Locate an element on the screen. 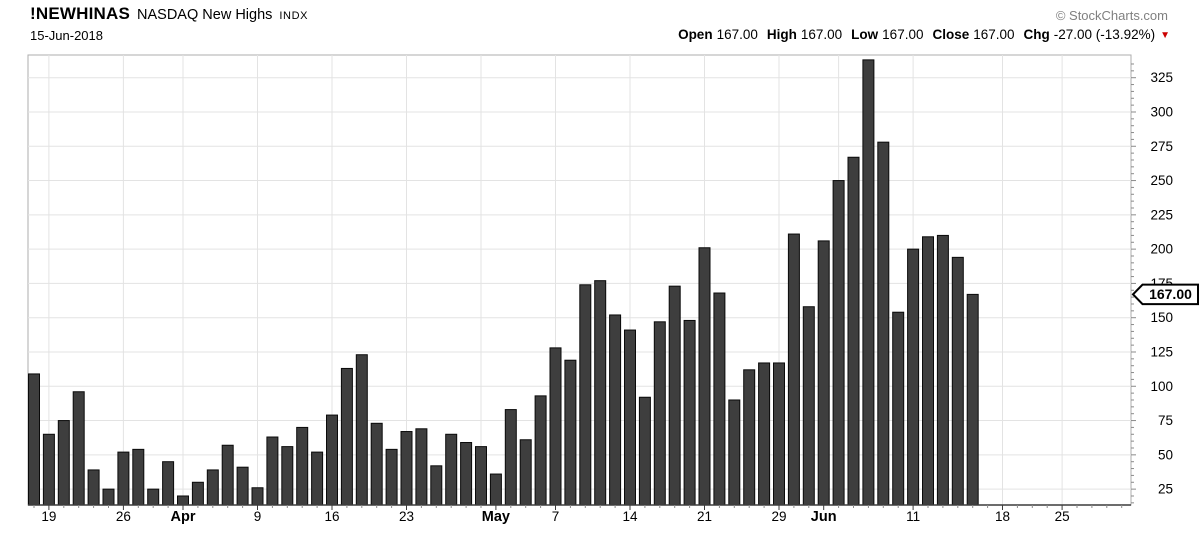 The height and width of the screenshot is (535, 1200). x-tick-label: 16 is located at coordinates (331, 516).